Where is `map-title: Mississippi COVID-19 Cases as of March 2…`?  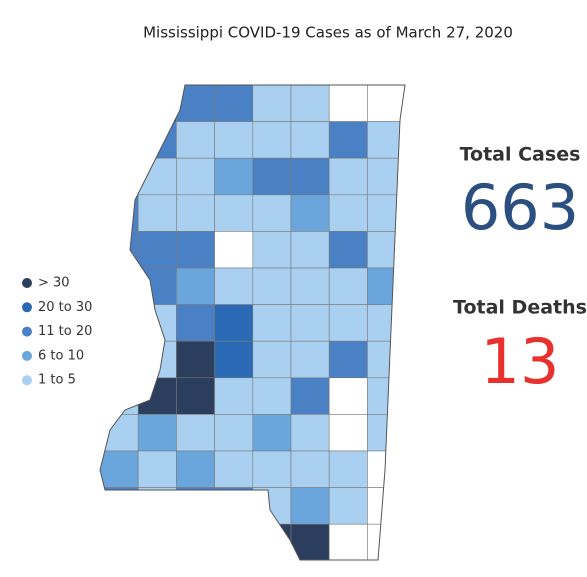
map-title: Mississippi COVID-19 Cases as of March 2… is located at coordinates (328, 33).